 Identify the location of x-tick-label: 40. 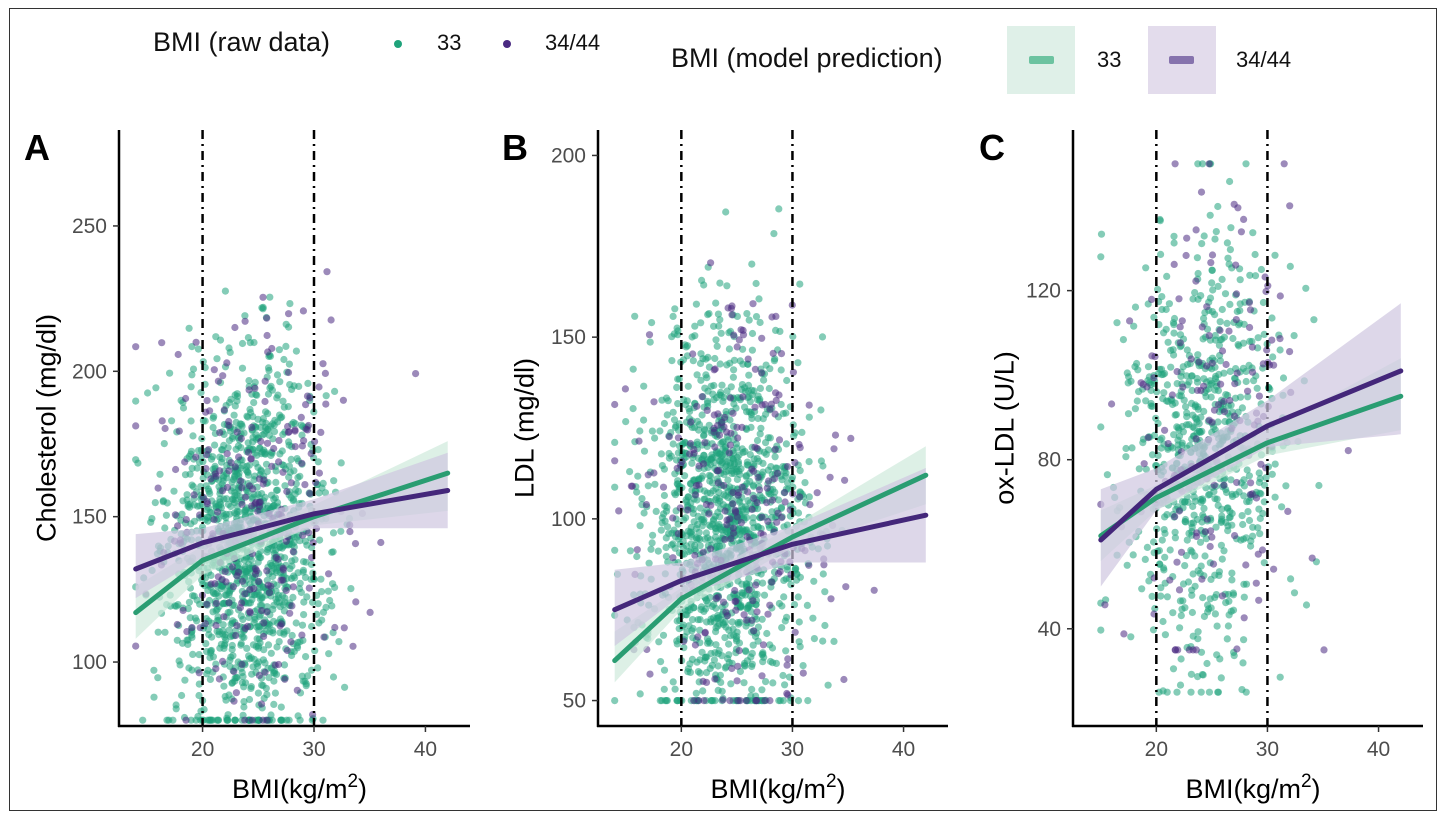
(425, 749).